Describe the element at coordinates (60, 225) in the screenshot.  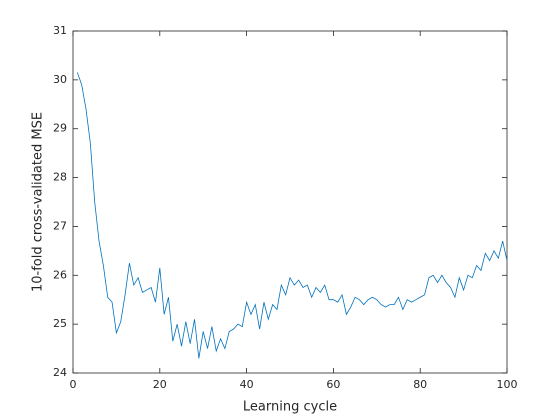
I see `y-tick-label: 27` at that location.